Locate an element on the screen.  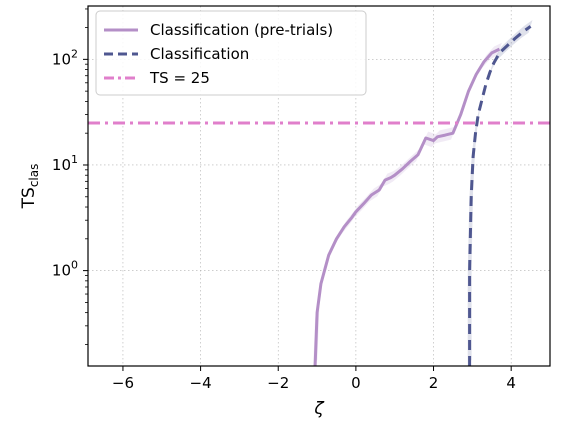
y-tick-label: 10² is located at coordinates (65, 57).